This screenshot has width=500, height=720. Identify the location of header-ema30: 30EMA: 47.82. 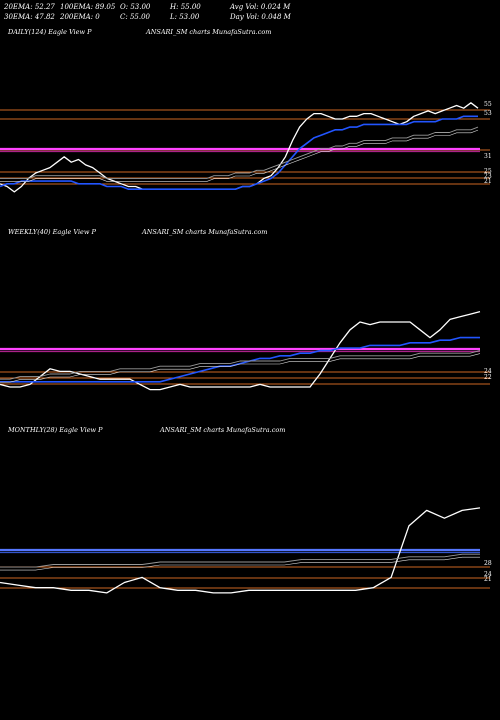
(29, 17).